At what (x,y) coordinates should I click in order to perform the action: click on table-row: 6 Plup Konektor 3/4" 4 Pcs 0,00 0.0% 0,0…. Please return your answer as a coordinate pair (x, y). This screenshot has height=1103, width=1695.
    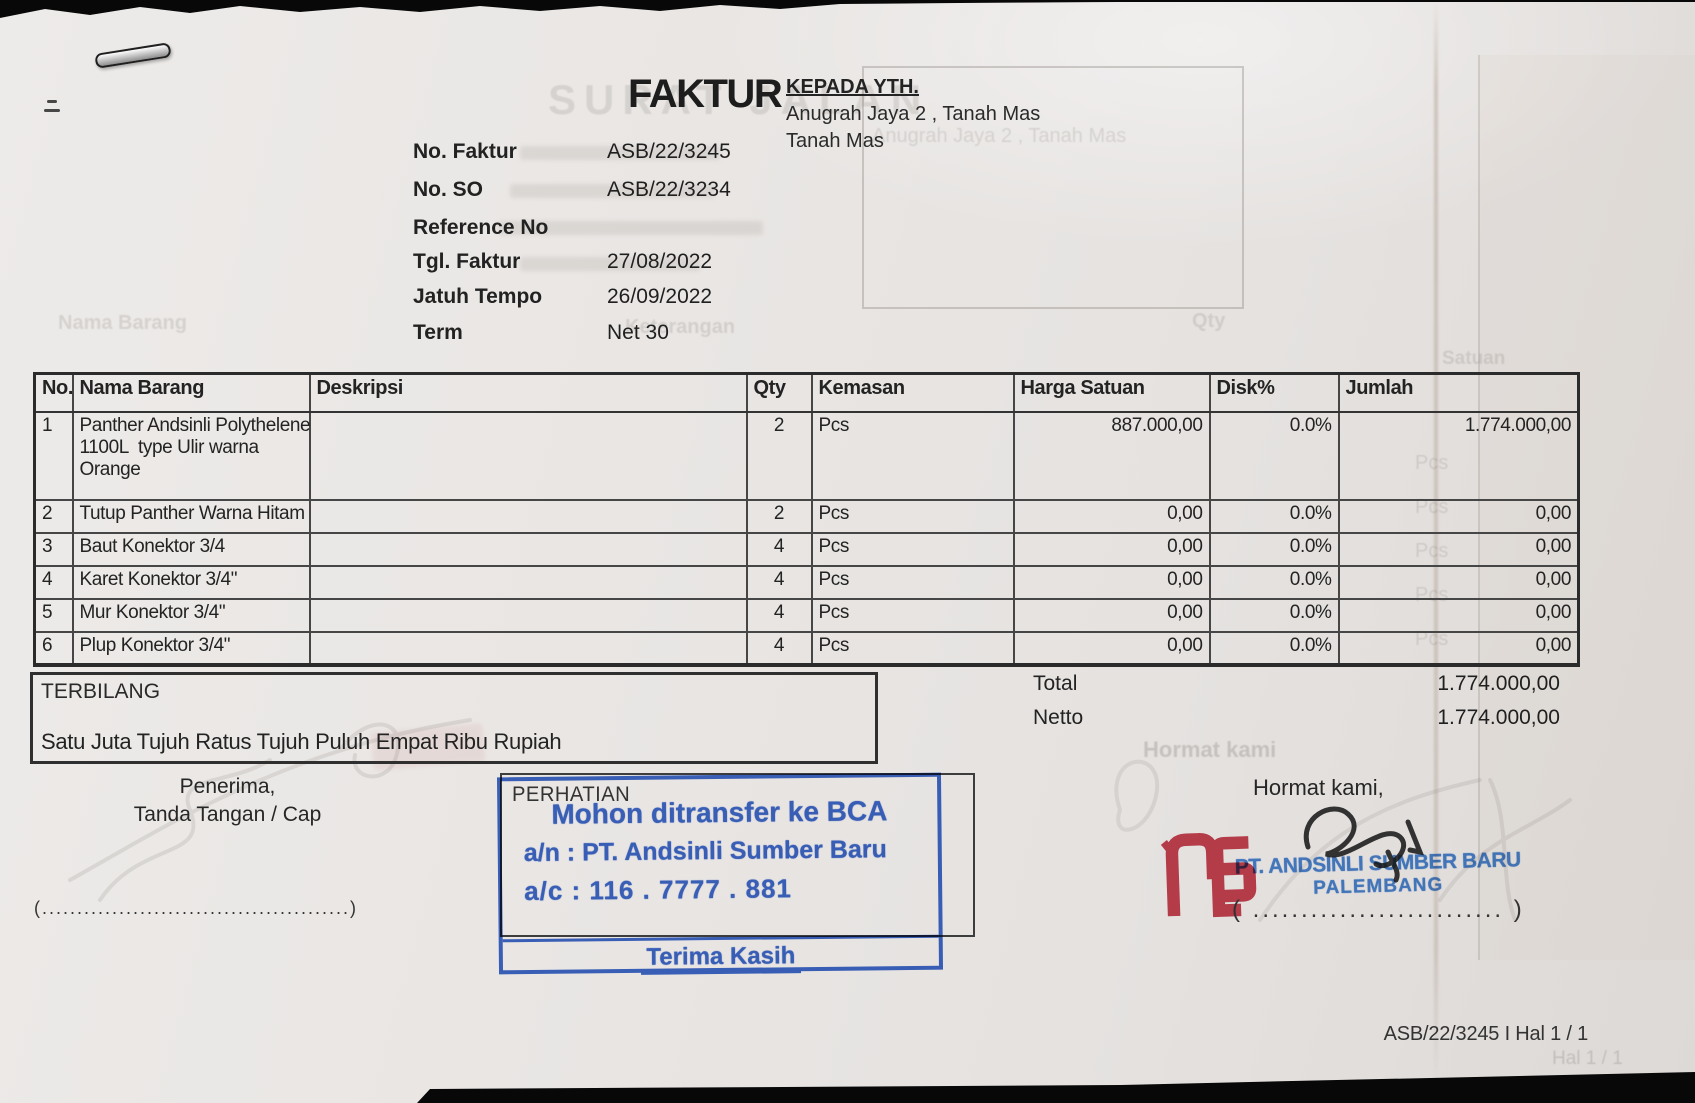
    Looking at the image, I should click on (806, 649).